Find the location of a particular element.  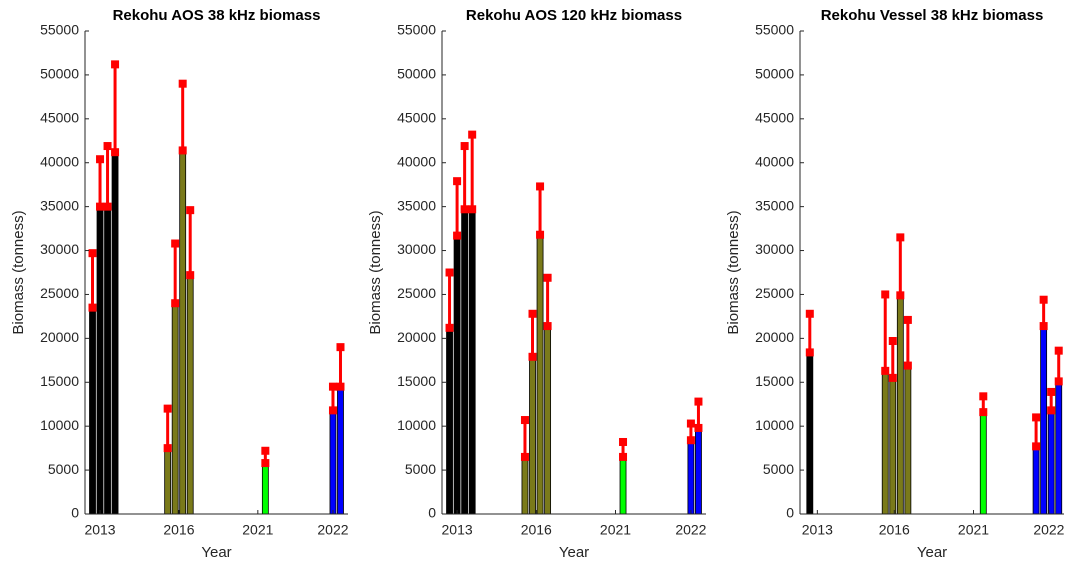

y-tick-label: 25000 is located at coordinates (774, 293).